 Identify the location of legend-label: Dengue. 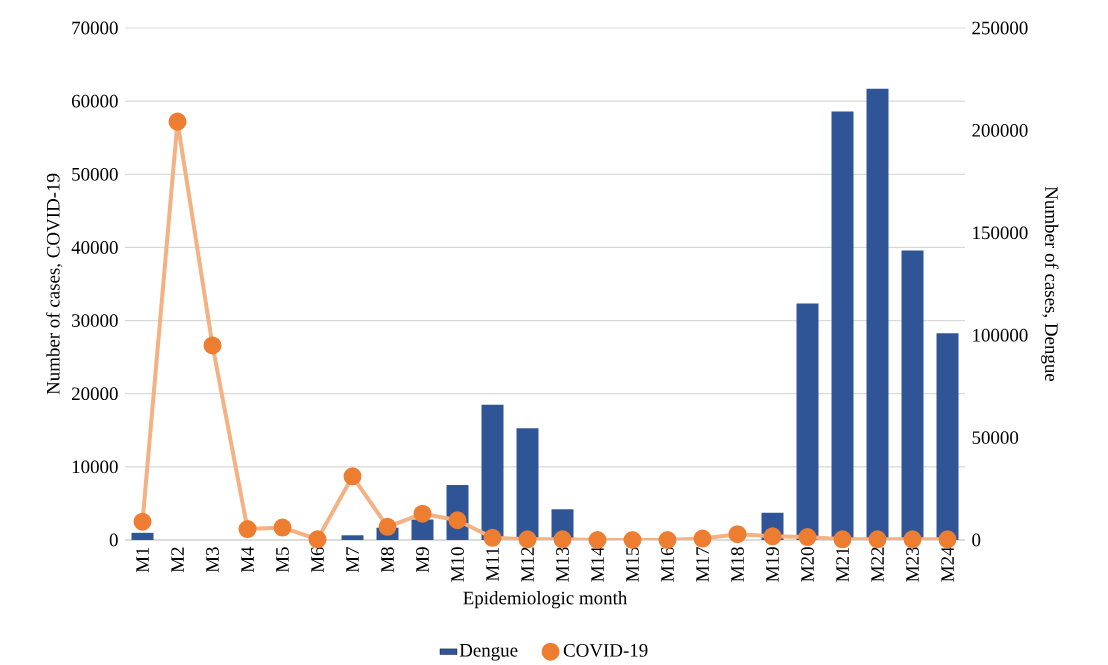
(488, 652).